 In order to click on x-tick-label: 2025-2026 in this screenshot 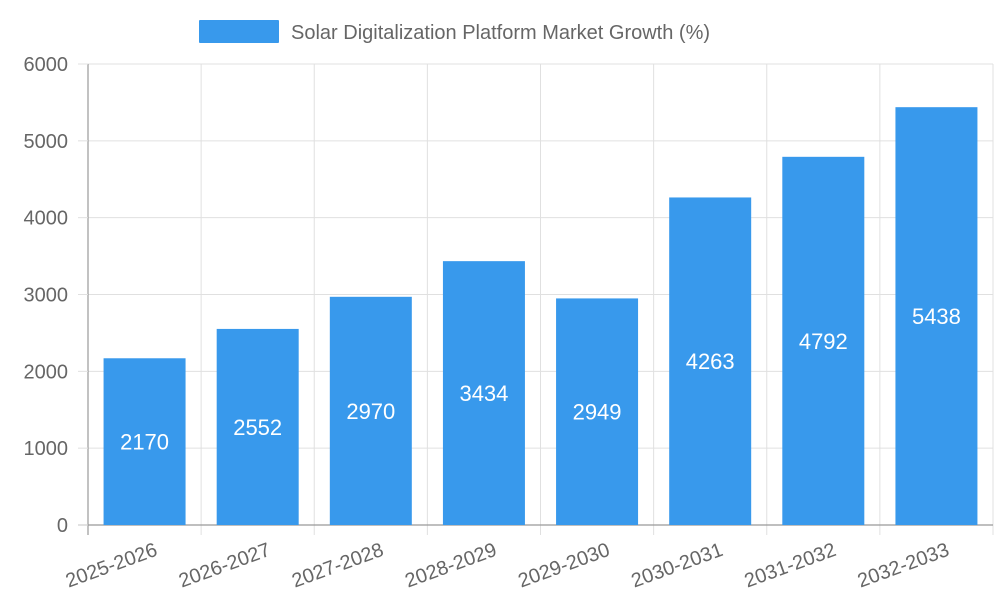, I will do `click(111, 565)`.